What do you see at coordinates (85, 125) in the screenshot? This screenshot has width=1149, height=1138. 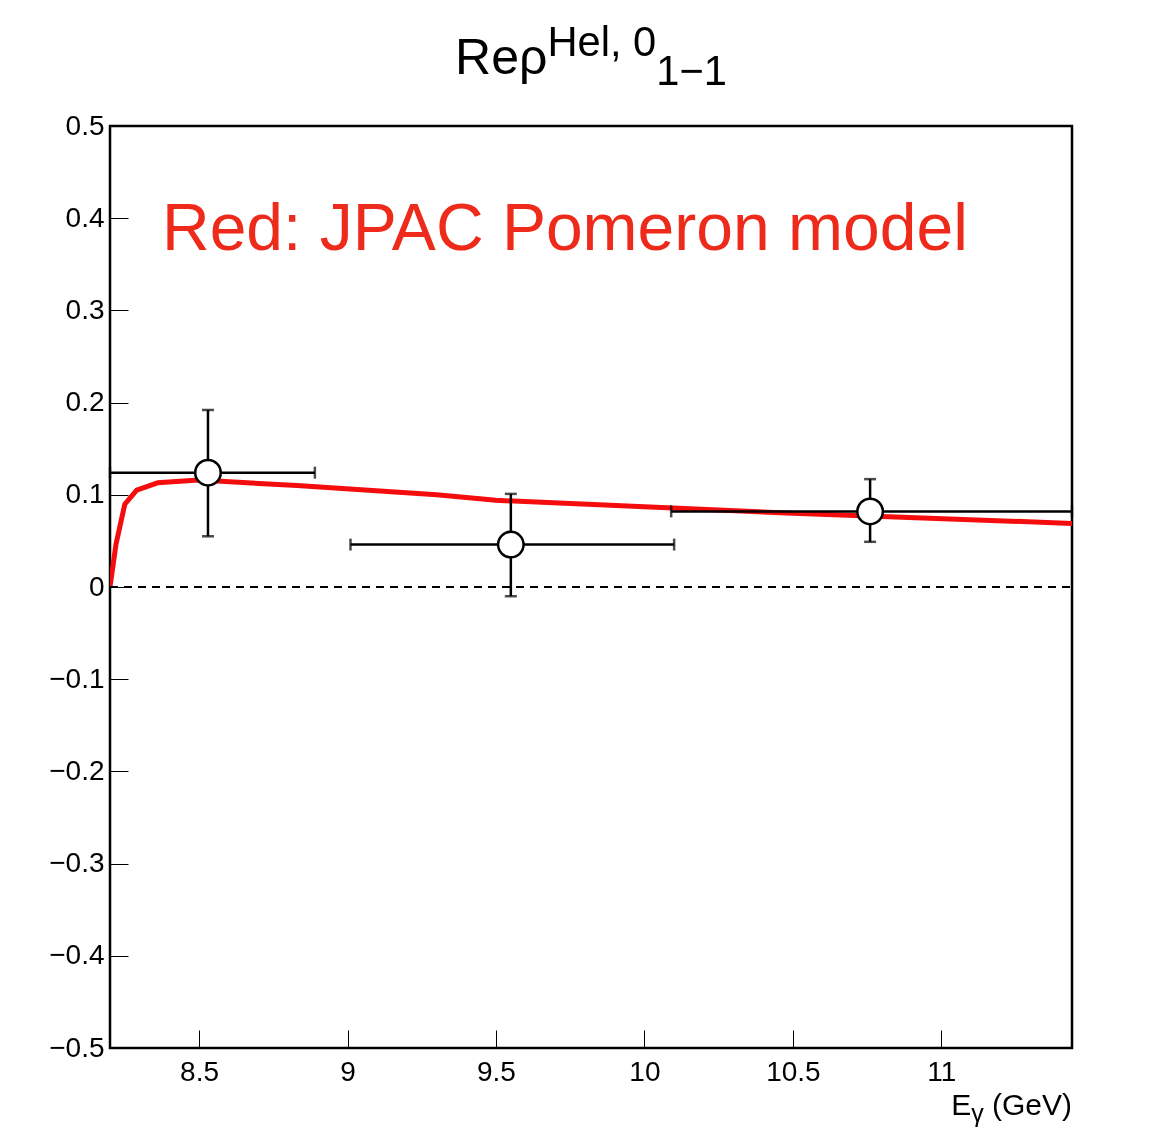 I see `y-tick-label: 0.5` at bounding box center [85, 125].